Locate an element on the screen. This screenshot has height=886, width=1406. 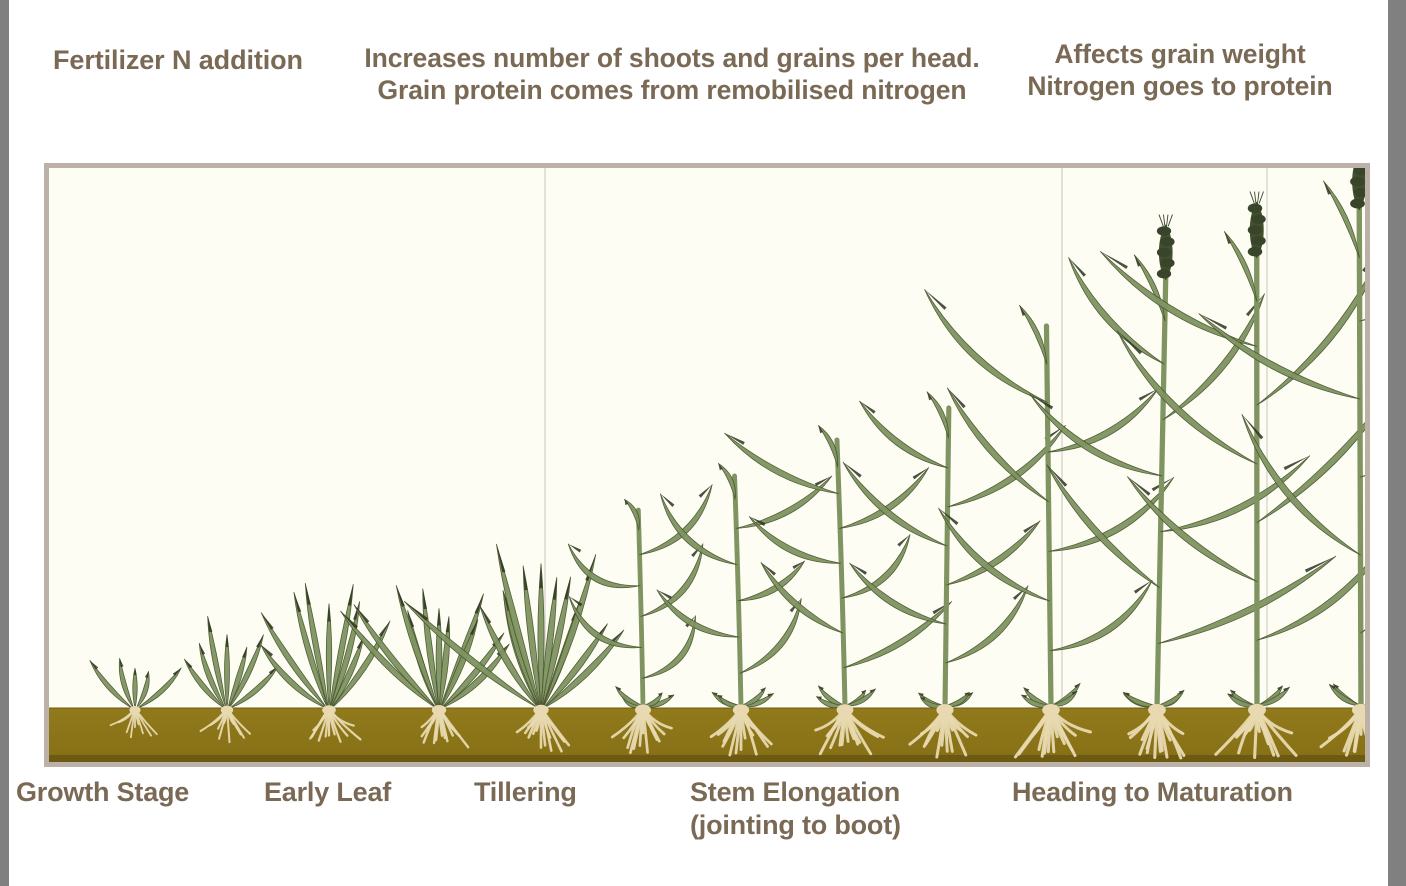
right-edge-bar is located at coordinates (1397, 443).